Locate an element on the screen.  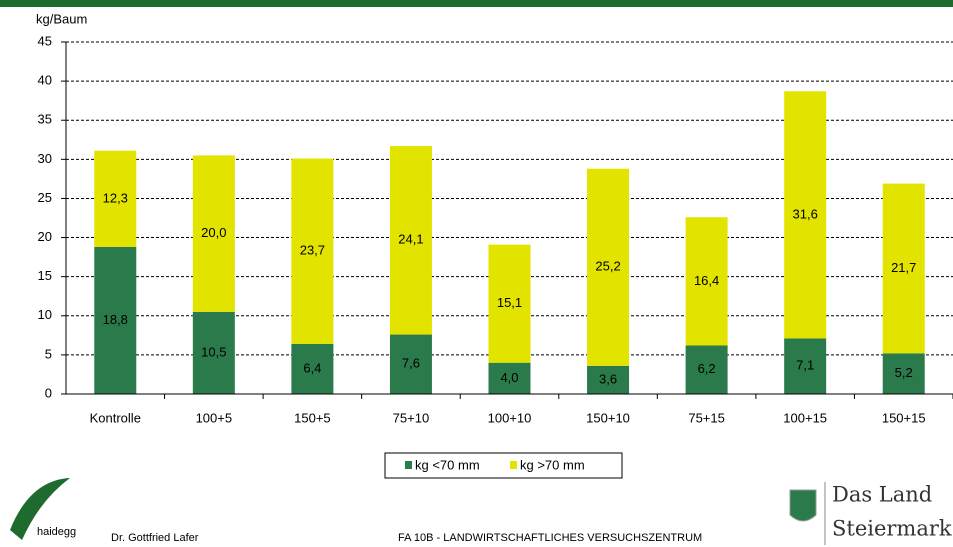
legend-label: kg <70 mm is located at coordinates (447, 464).